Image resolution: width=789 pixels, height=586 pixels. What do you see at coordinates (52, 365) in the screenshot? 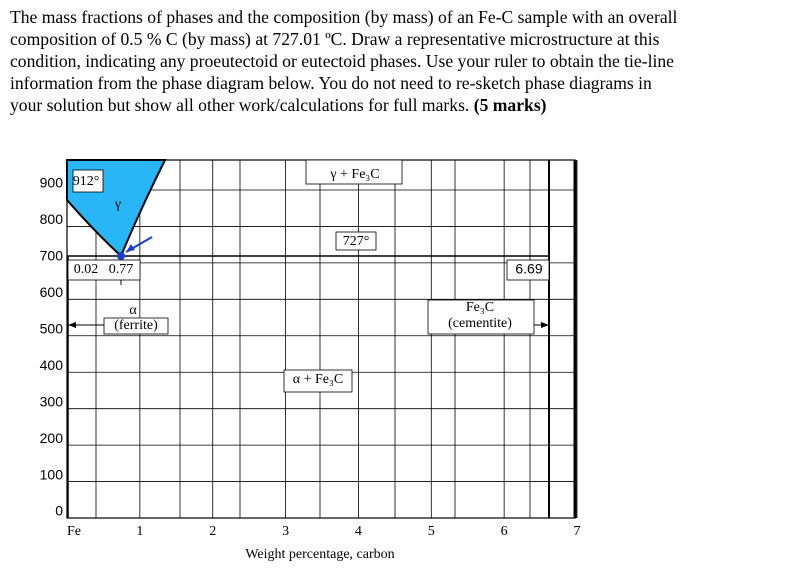
I see `y-tick-label: 400` at bounding box center [52, 365].